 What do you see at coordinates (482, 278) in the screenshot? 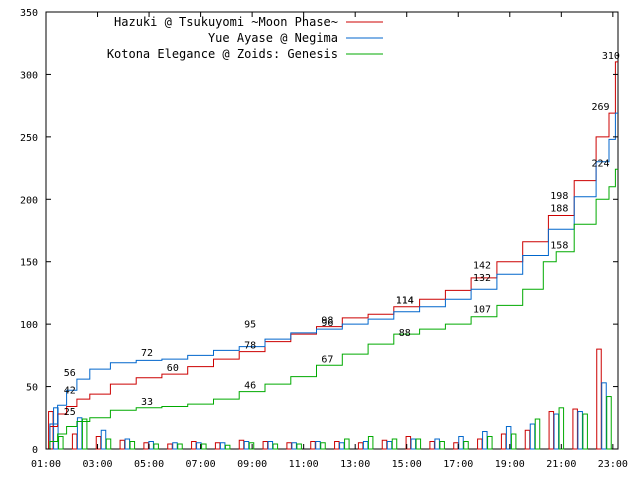
I see `data-label: 132` at bounding box center [482, 278].